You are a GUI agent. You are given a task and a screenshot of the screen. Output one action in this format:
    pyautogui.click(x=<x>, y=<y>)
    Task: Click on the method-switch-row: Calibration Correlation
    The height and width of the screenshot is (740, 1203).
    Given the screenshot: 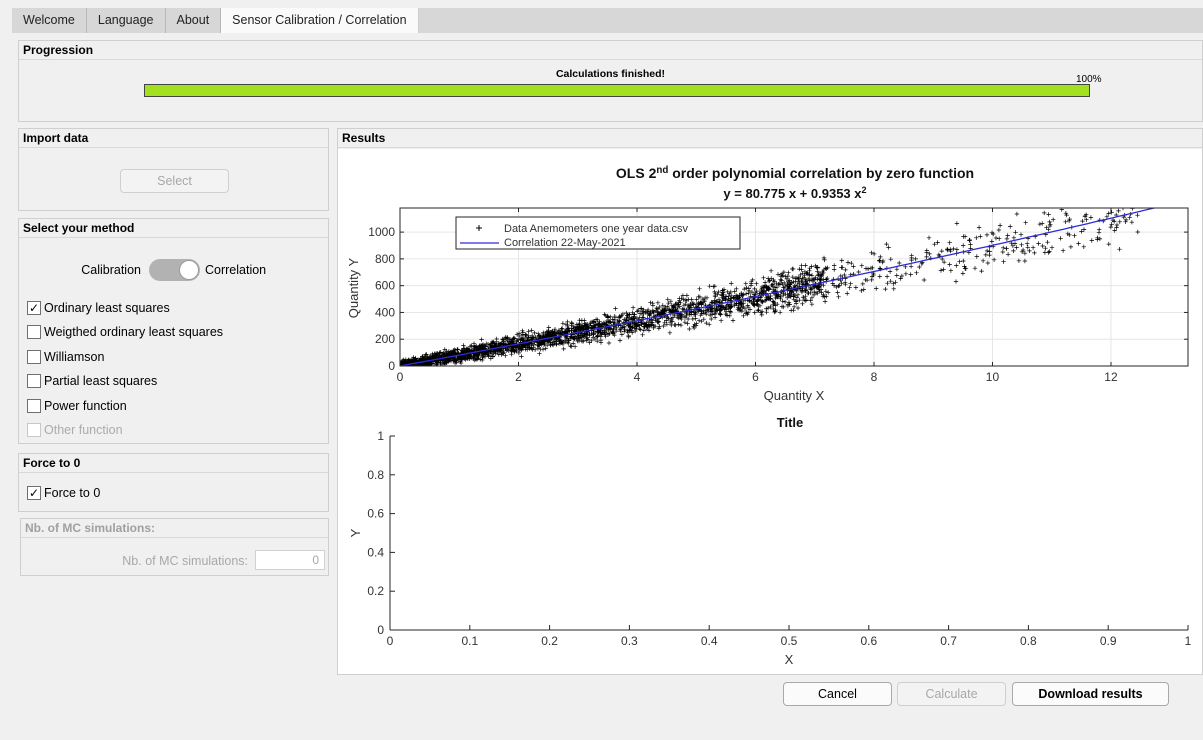 What is the action you would take?
    pyautogui.click(x=173, y=270)
    